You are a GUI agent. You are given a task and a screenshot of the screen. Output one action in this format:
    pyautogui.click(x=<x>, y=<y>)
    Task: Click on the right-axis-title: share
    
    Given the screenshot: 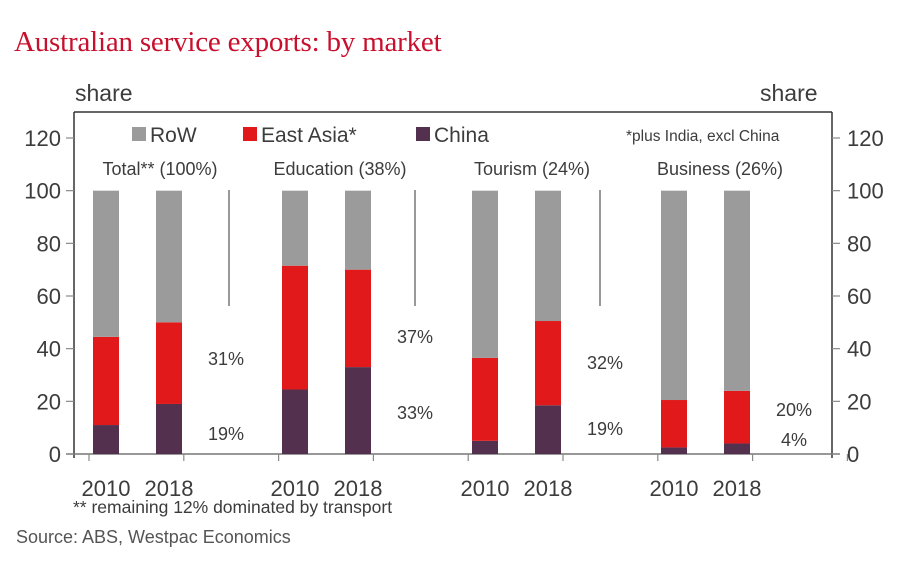 What is the action you would take?
    pyautogui.click(x=789, y=93)
    